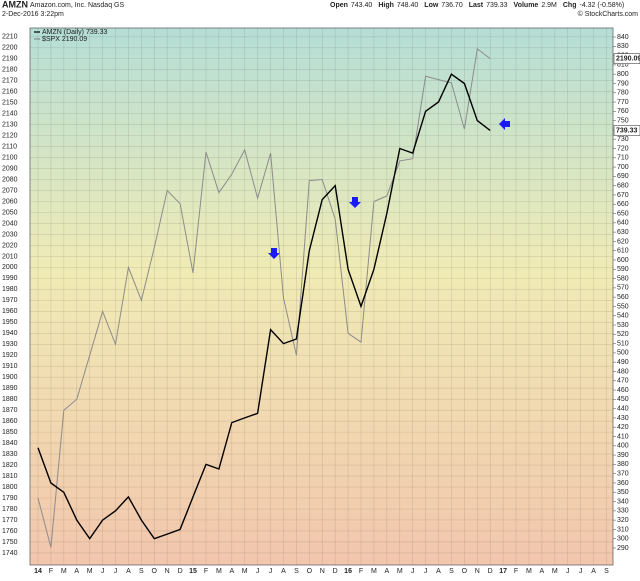  Describe the element at coordinates (623, 446) in the screenshot. I see `y2-tick-label: 400` at that location.